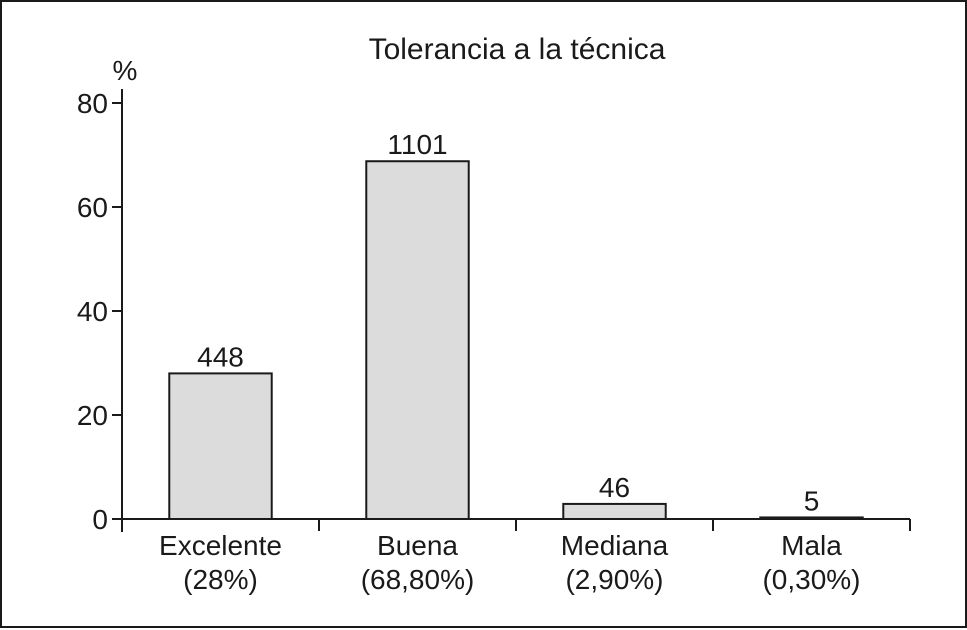 Image resolution: width=967 pixels, height=630 pixels. Describe the element at coordinates (614, 579) in the screenshot. I see `category-percent-label: (2,90%)` at that location.